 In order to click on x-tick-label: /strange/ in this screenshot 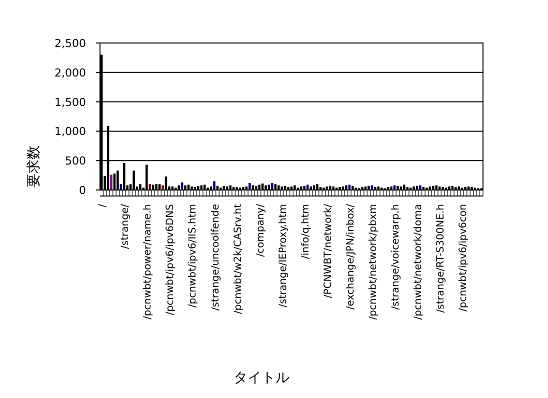, I will do `click(126, 226)`.